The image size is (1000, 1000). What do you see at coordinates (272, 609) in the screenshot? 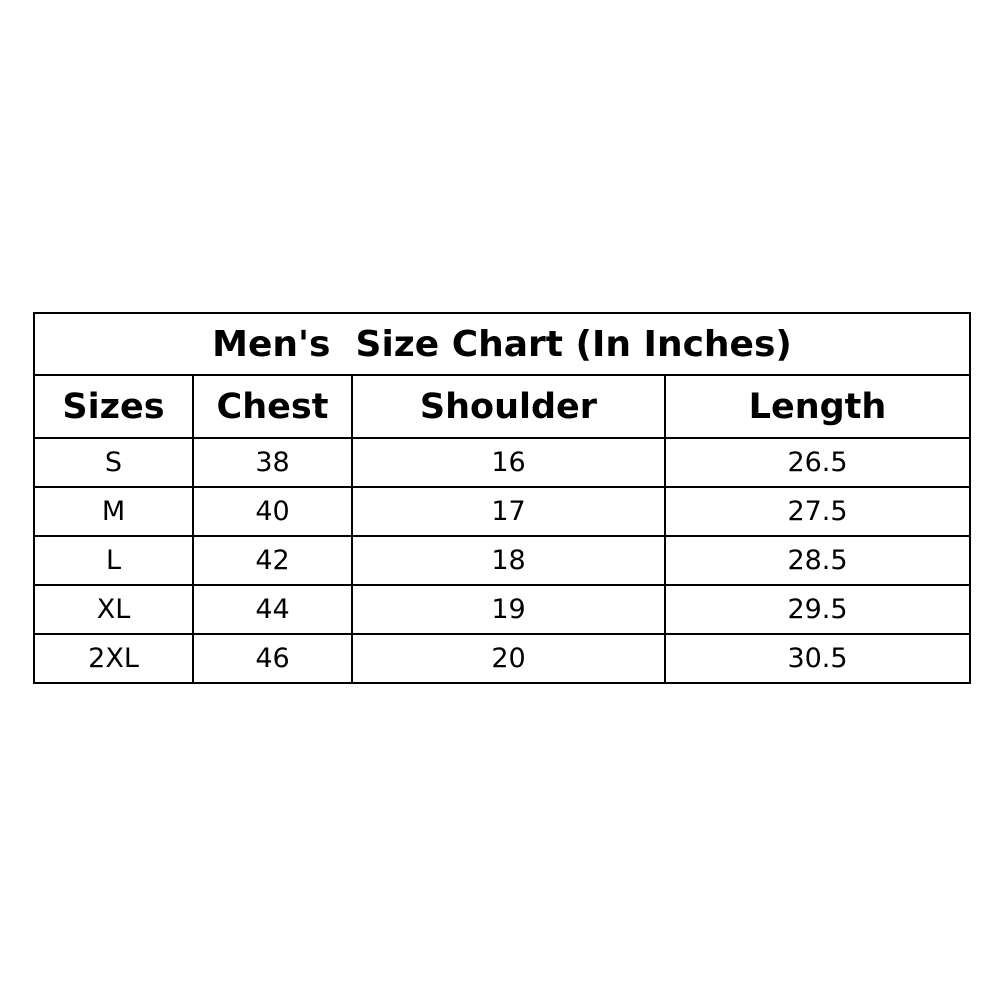
I see `chest-cell: 44` at bounding box center [272, 609].